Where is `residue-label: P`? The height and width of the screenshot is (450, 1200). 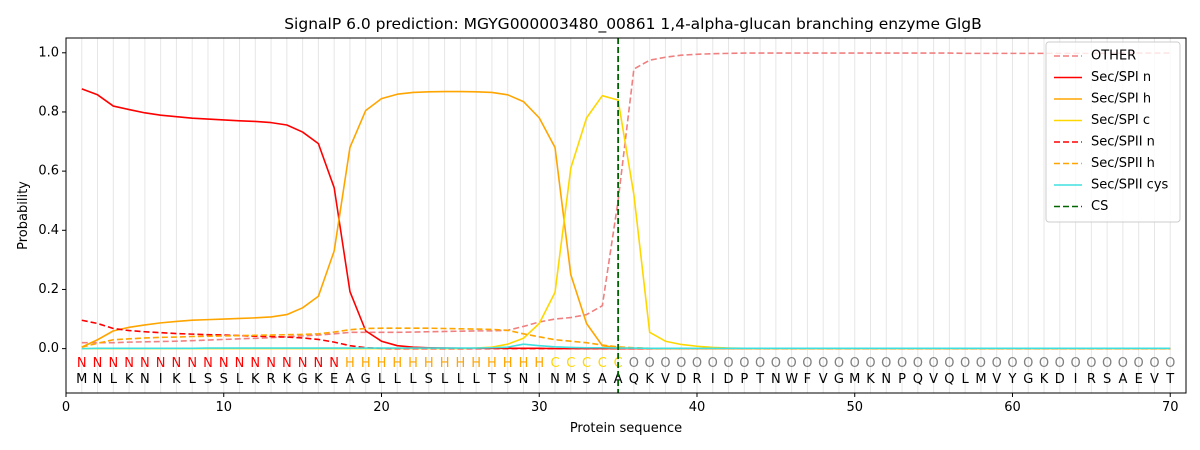
residue-label: P is located at coordinates (902, 379).